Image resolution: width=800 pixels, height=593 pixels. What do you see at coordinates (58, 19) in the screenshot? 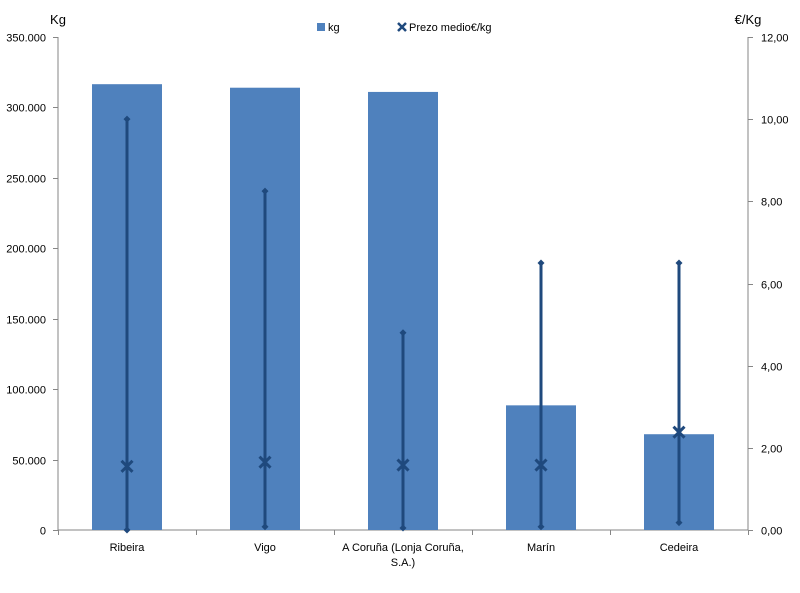
I see `left-axis-title: Kg` at bounding box center [58, 19].